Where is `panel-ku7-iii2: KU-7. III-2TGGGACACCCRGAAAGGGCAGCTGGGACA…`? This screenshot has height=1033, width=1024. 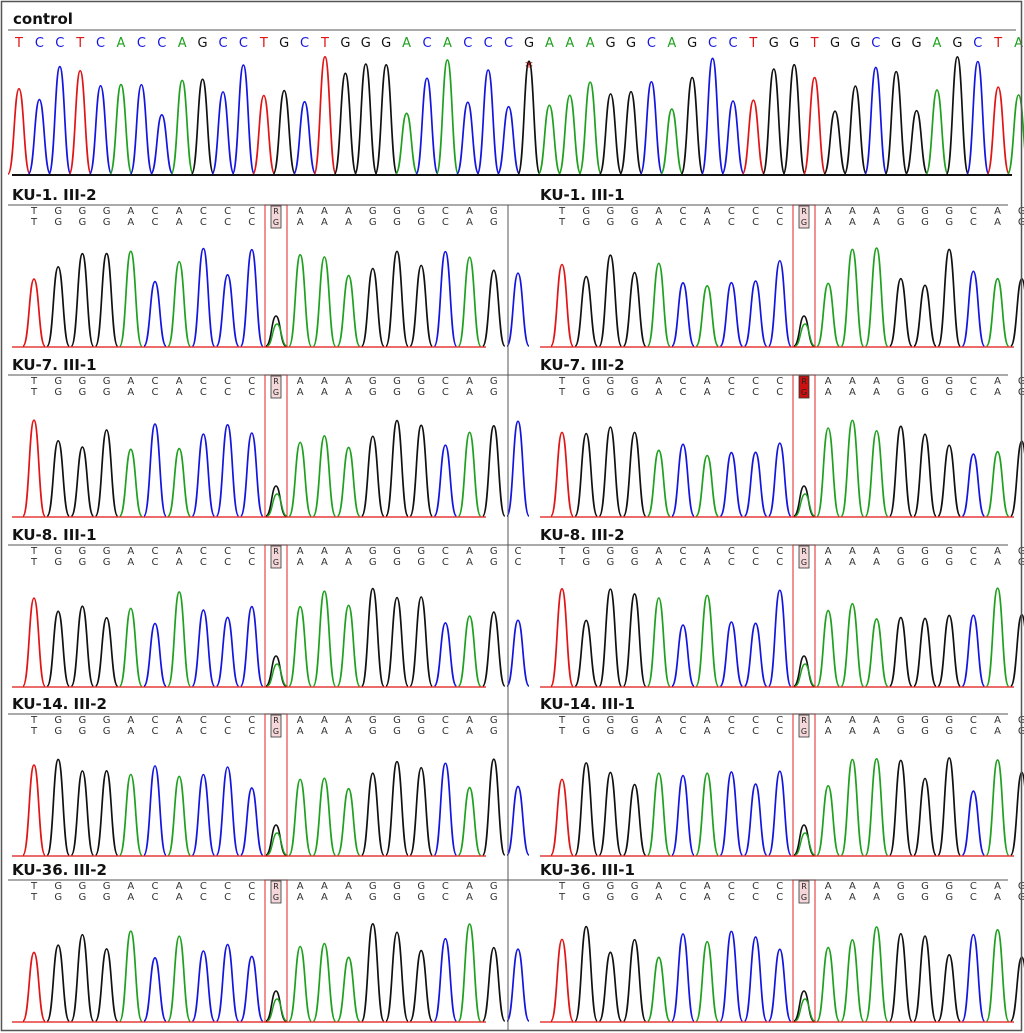 panel-ku7-iii2: KU-7. III-2TGGGACACCCRGAAAGGGCAGCTGGGACA… is located at coordinates (782, 437).